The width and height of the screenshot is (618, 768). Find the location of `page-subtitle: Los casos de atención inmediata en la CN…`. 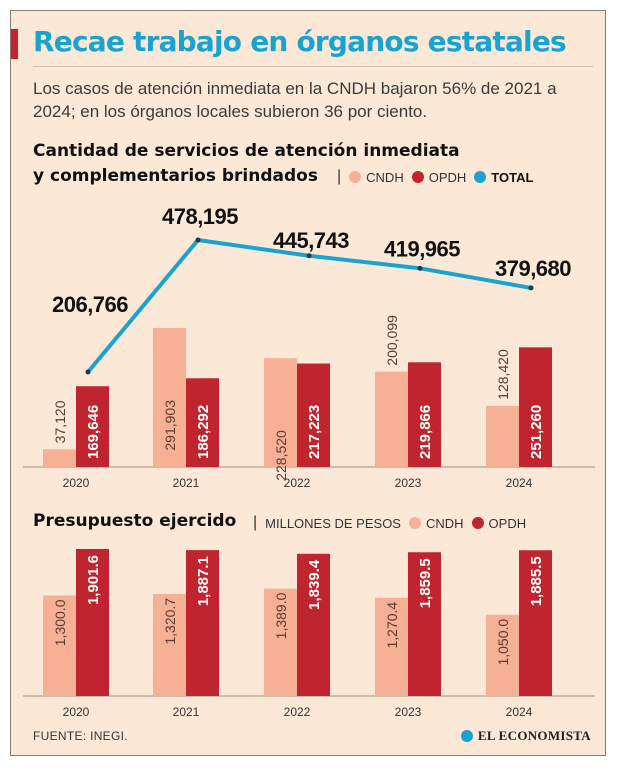

page-subtitle: Los casos de atención inmediata en la CN… is located at coordinates (295, 100).